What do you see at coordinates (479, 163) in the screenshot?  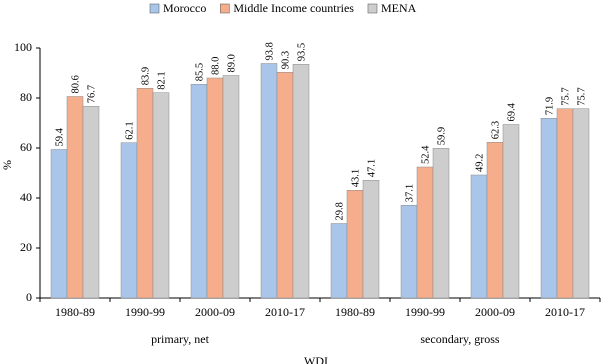 I see `value-label: 49.2` at bounding box center [479, 163].